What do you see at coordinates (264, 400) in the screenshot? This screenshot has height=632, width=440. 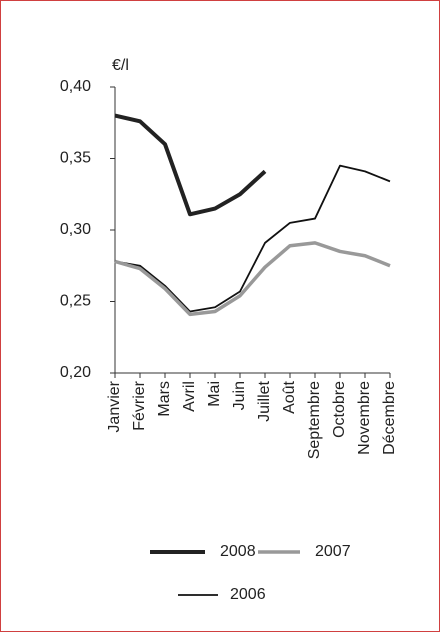 I see `x-tick-label: Juillet` at bounding box center [264, 400].